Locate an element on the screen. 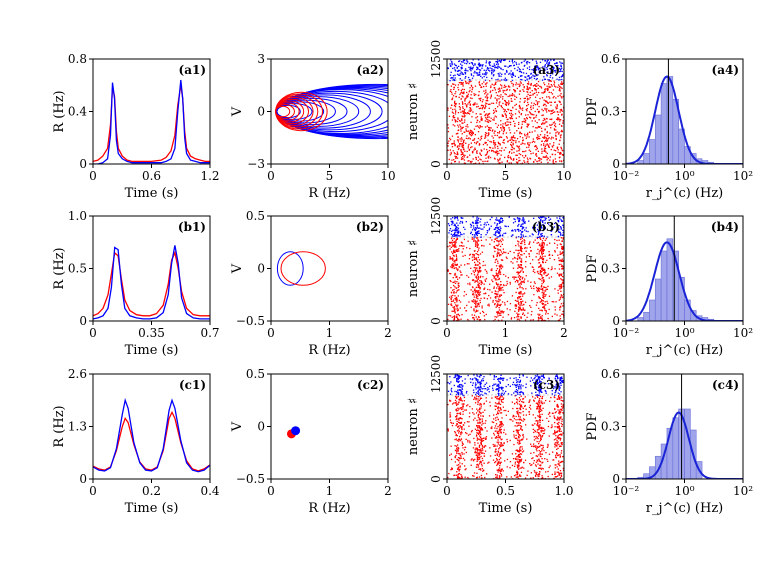 Image resolution: width=780 pixels, height=585 pixels. x-axis-label: r_j^(c) (Hz) is located at coordinates (685, 350).